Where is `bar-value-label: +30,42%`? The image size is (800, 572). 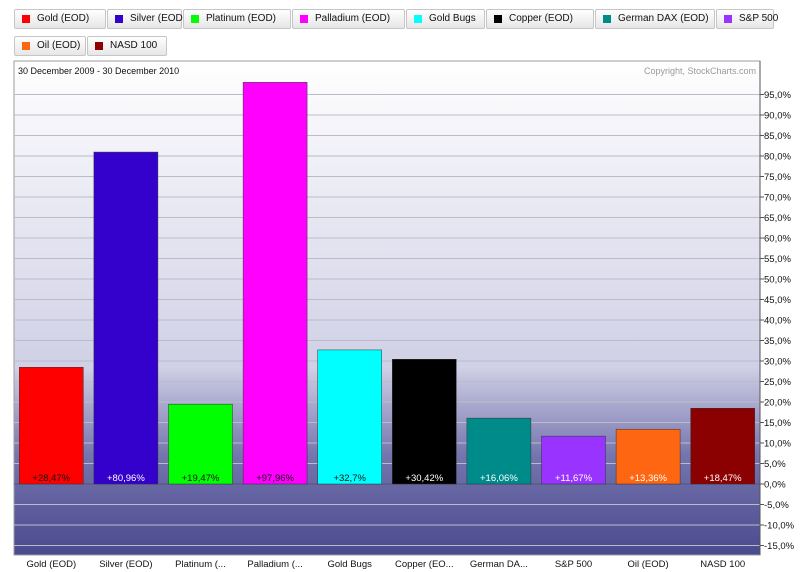 bar-value-label: +30,42% is located at coordinates (424, 478).